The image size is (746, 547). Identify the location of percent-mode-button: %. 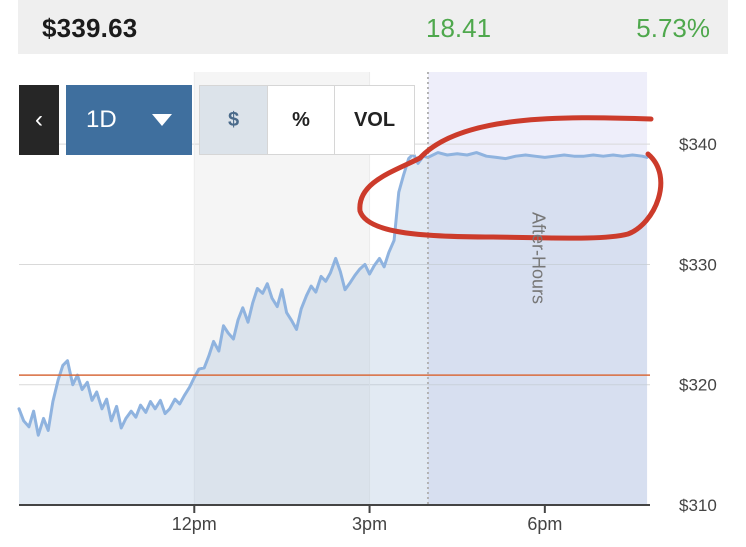
(300, 120).